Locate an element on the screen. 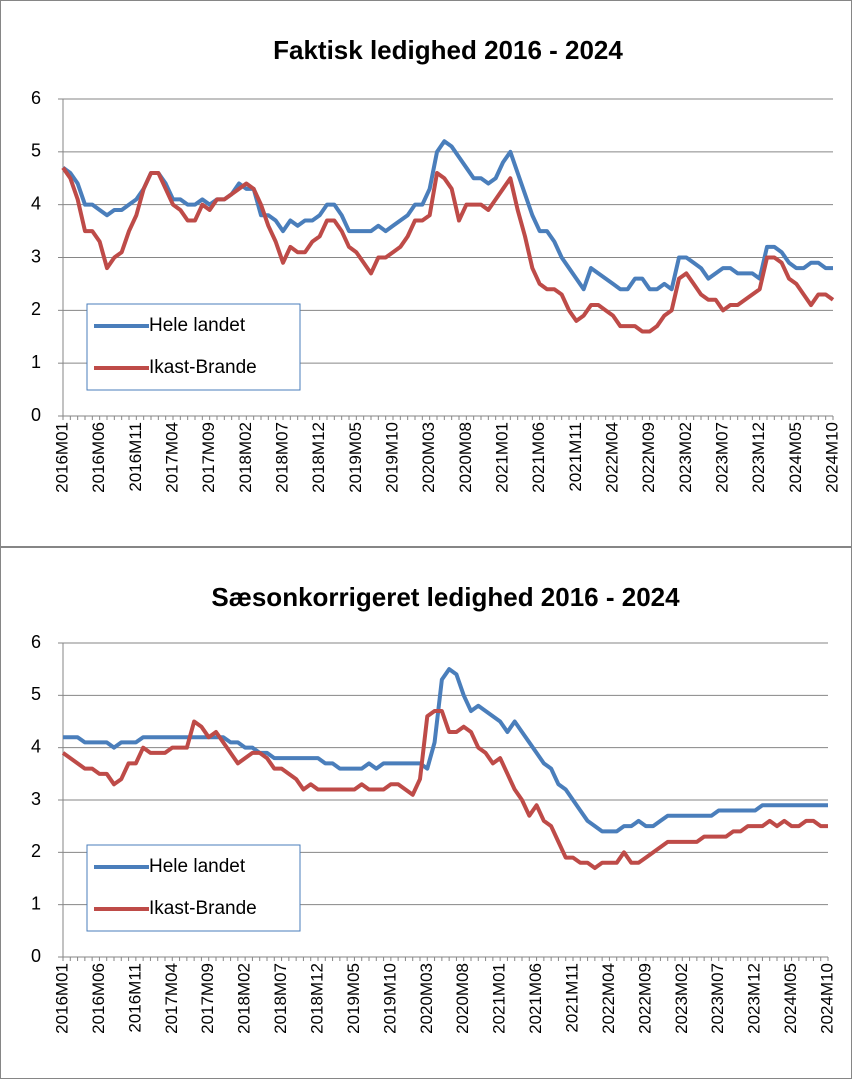 This screenshot has width=852, height=1079. chart-title: Sæsonkorrigeret ledighed 2016 - 2024 is located at coordinates (445, 597).